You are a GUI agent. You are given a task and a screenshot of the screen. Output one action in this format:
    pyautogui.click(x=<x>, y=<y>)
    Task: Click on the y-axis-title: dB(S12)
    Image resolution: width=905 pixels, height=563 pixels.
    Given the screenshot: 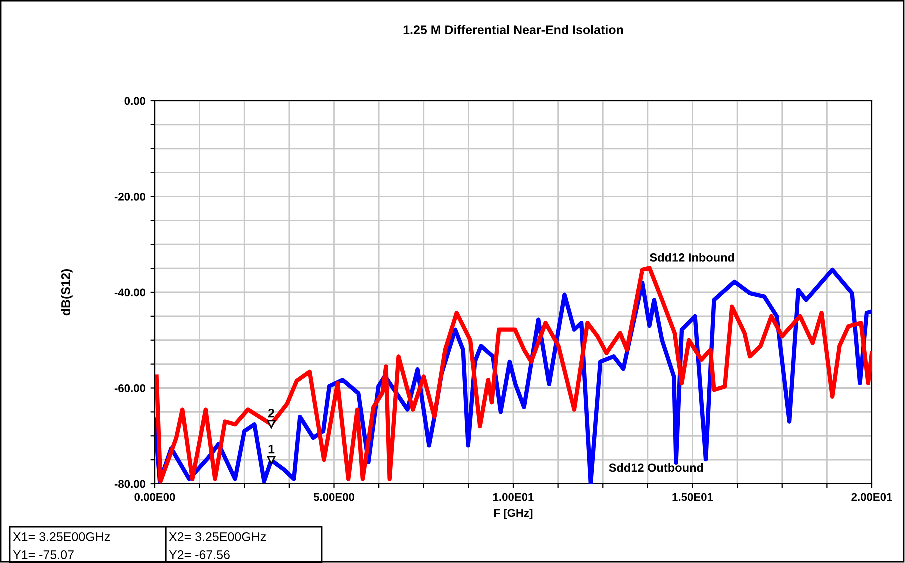 What is the action you would take?
    pyautogui.click(x=67, y=293)
    